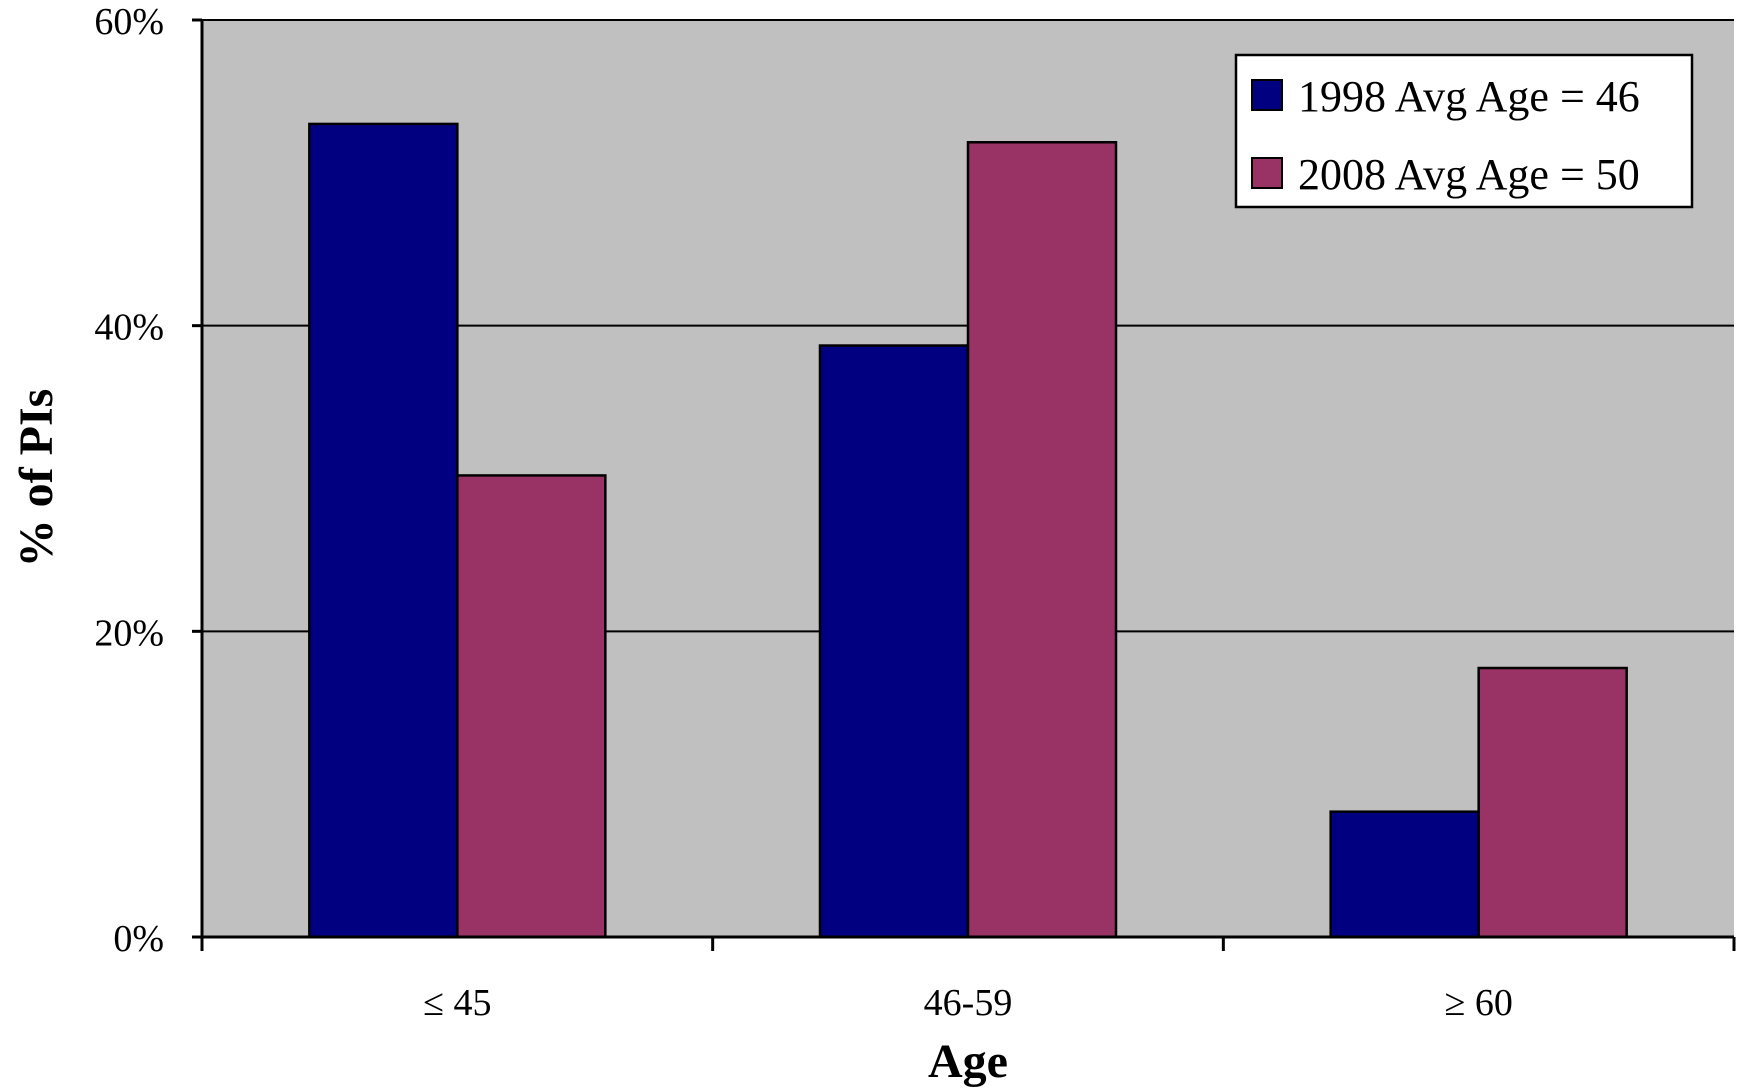 The image size is (1741, 1088). I want to click on x-tick-label: 46-59, so click(968, 1003).